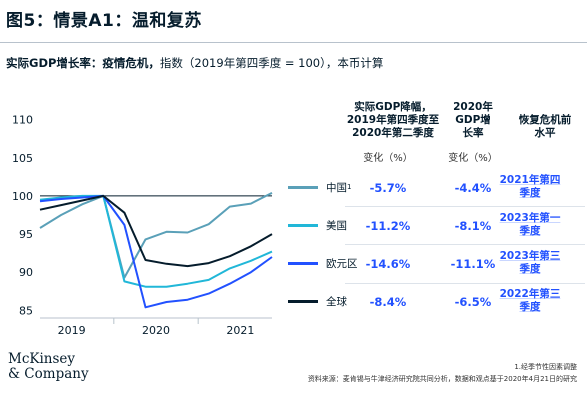 The height and width of the screenshot is (402, 587). Describe the element at coordinates (336, 301) in the screenshot. I see `legend-label-global: 全球` at that location.